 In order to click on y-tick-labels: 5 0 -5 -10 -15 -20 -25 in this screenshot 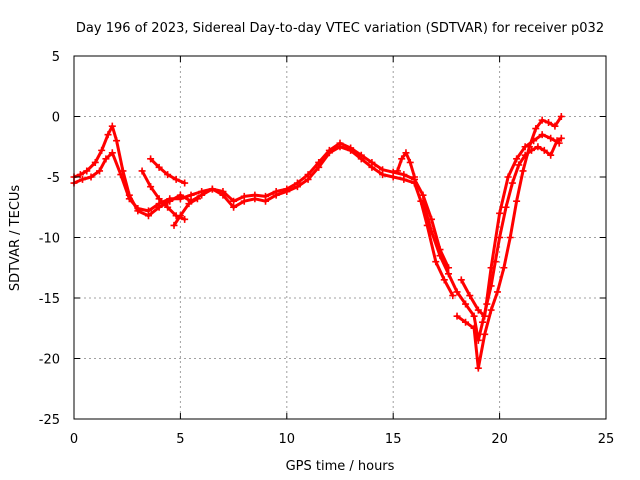, I will do `click(49, 239)`.